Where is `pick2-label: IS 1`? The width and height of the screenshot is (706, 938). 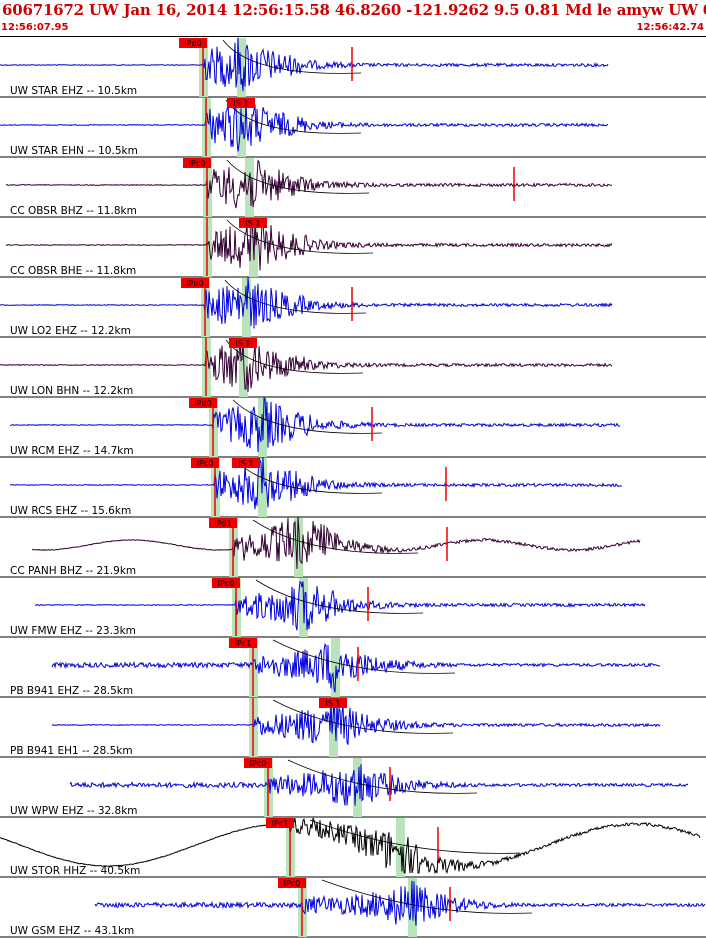
pick2-label: IS 1 is located at coordinates (245, 463).